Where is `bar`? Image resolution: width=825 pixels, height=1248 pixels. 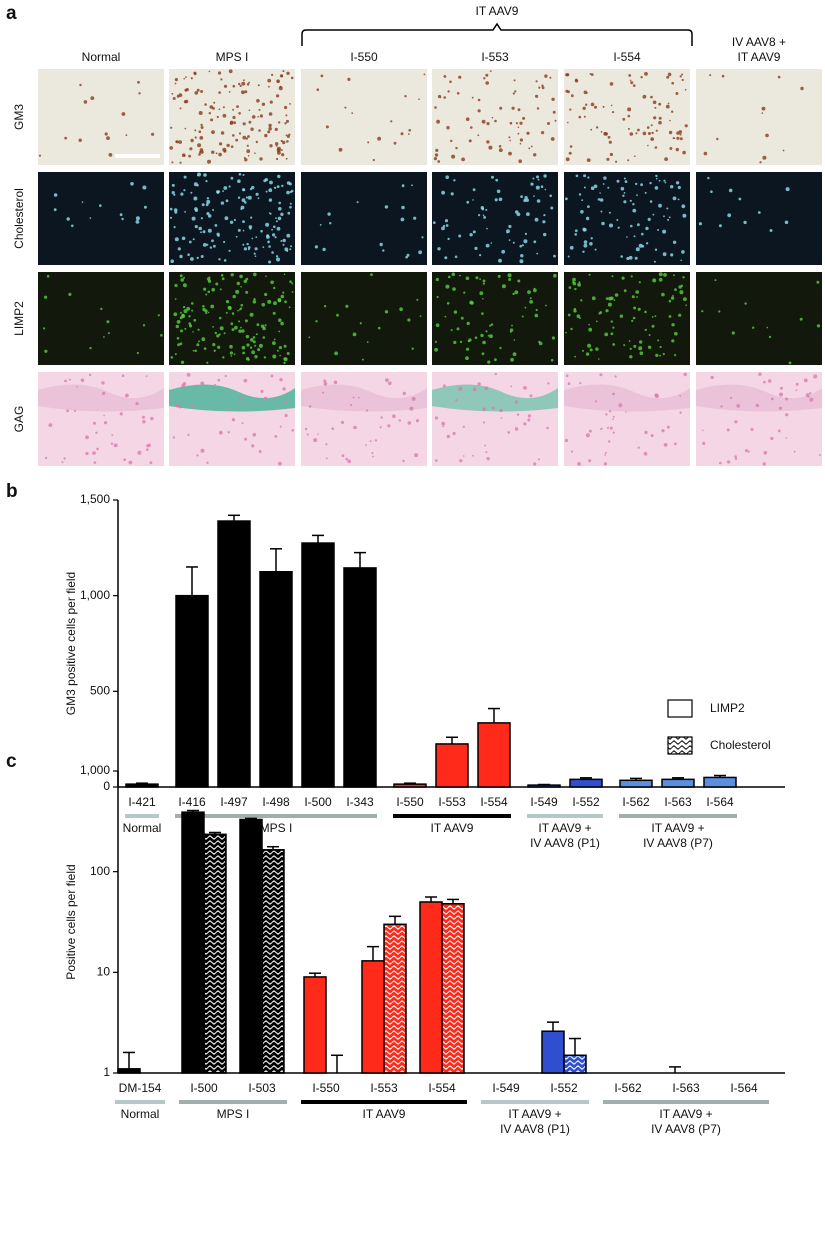 bar is located at coordinates (193, 942).